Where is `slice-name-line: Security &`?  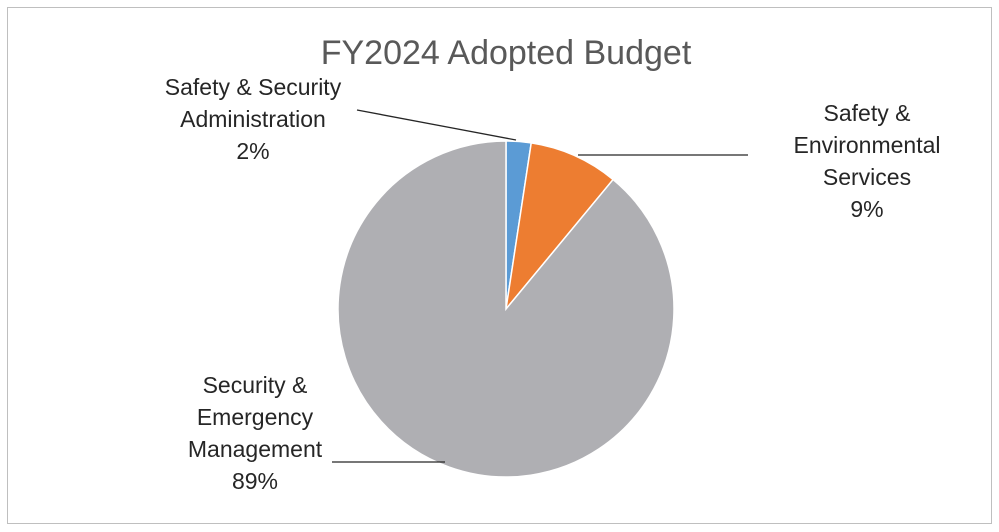 slice-name-line: Security & is located at coordinates (255, 385).